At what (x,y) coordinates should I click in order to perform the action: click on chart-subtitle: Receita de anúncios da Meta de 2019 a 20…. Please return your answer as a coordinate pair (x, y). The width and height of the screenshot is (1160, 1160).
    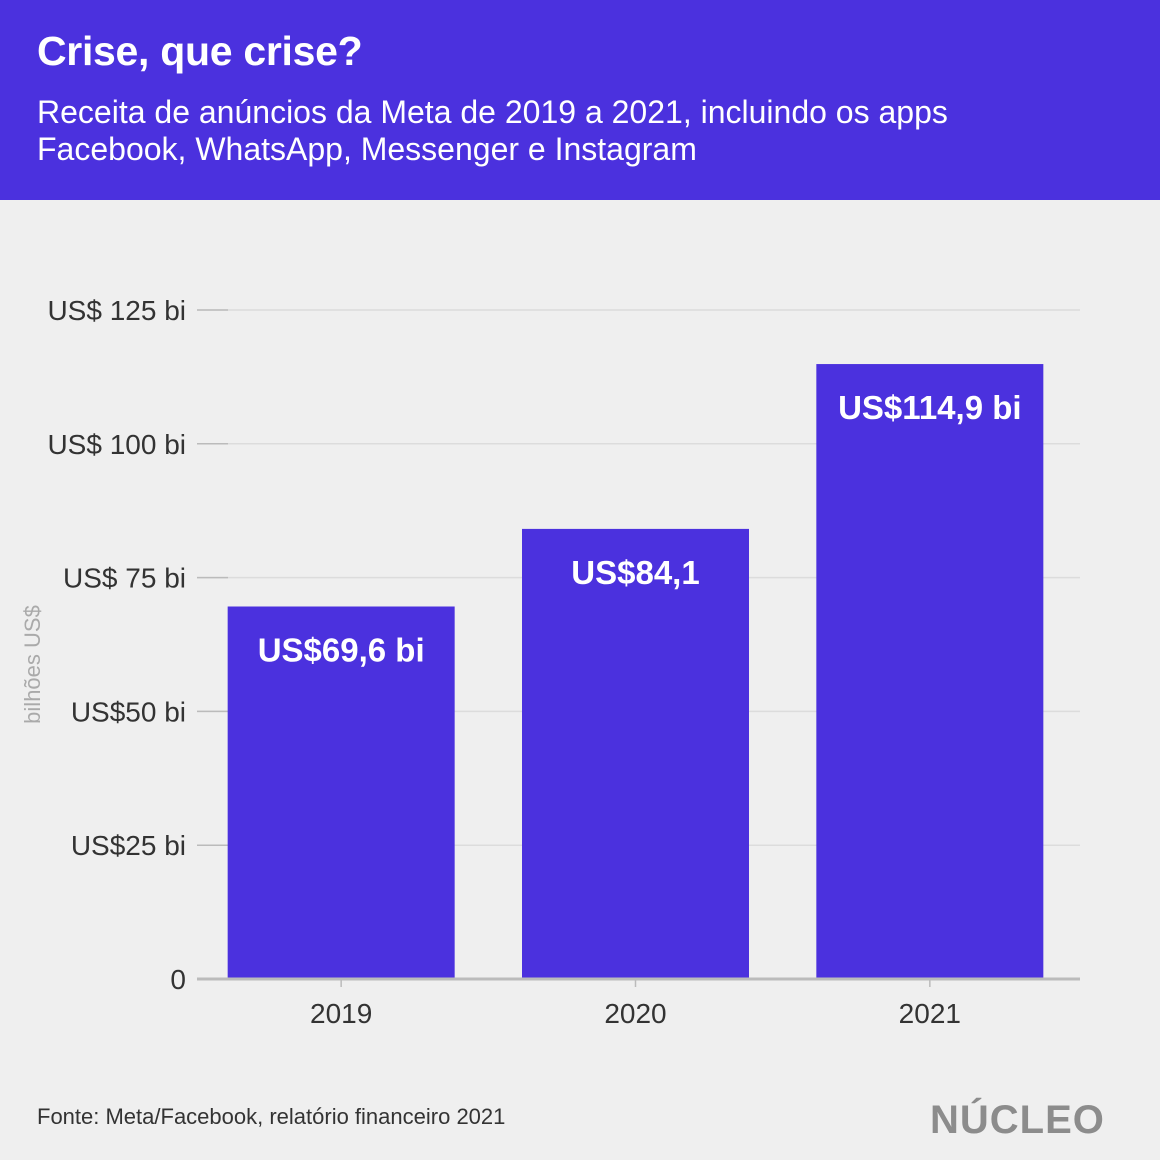
    Looking at the image, I should click on (537, 131).